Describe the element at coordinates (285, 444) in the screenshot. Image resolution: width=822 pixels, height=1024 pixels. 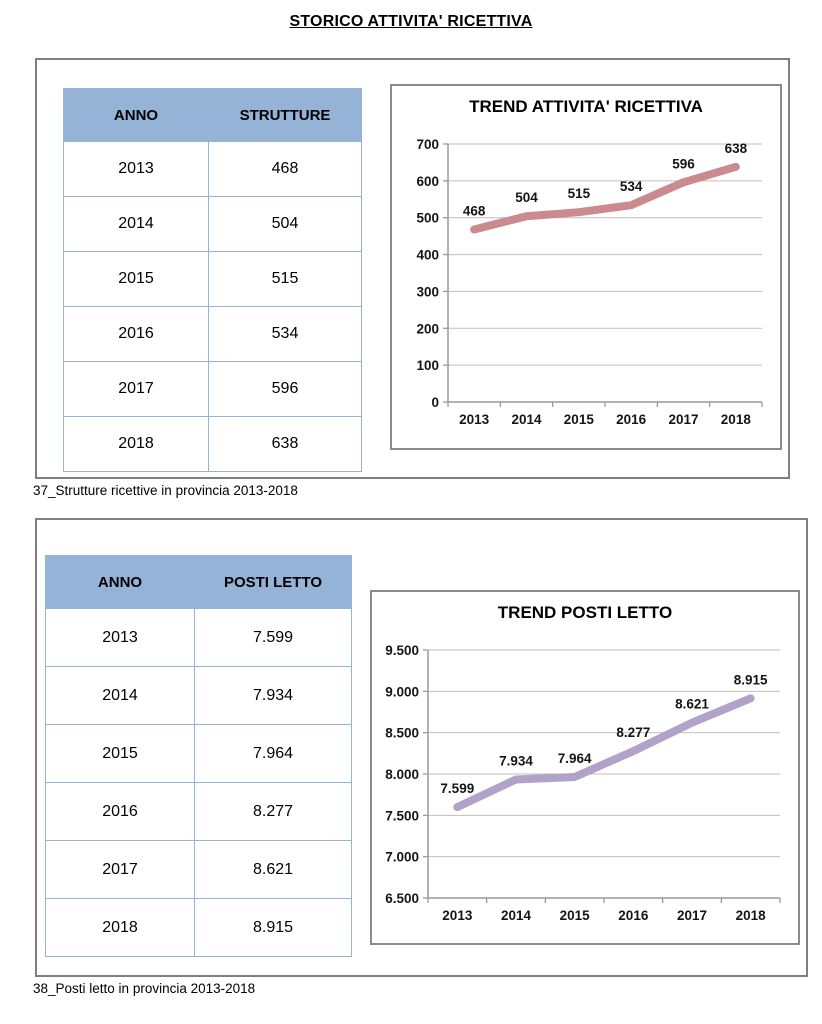
I see `table-cell: 638` at that location.